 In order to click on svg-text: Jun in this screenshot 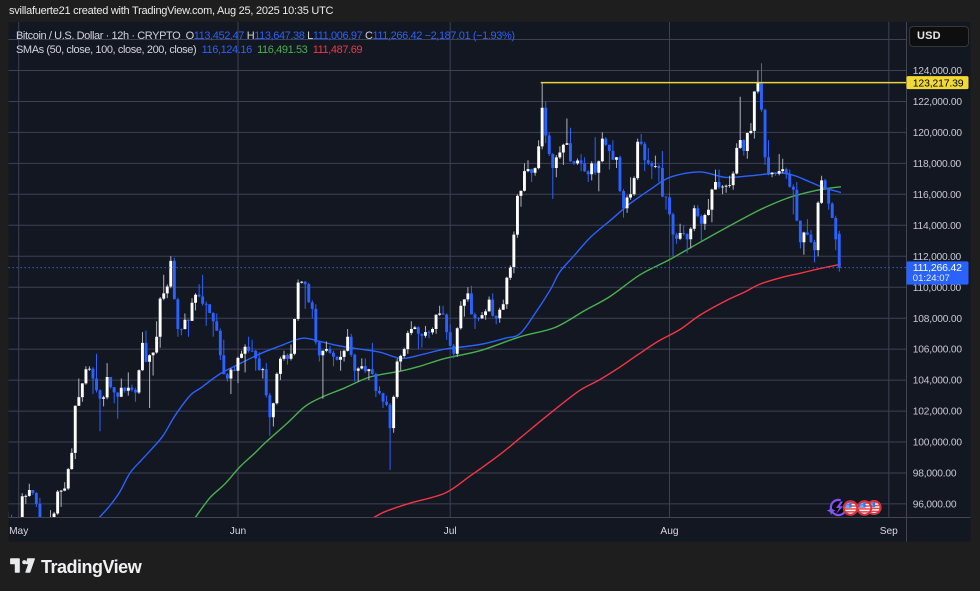, I will do `click(238, 531)`.